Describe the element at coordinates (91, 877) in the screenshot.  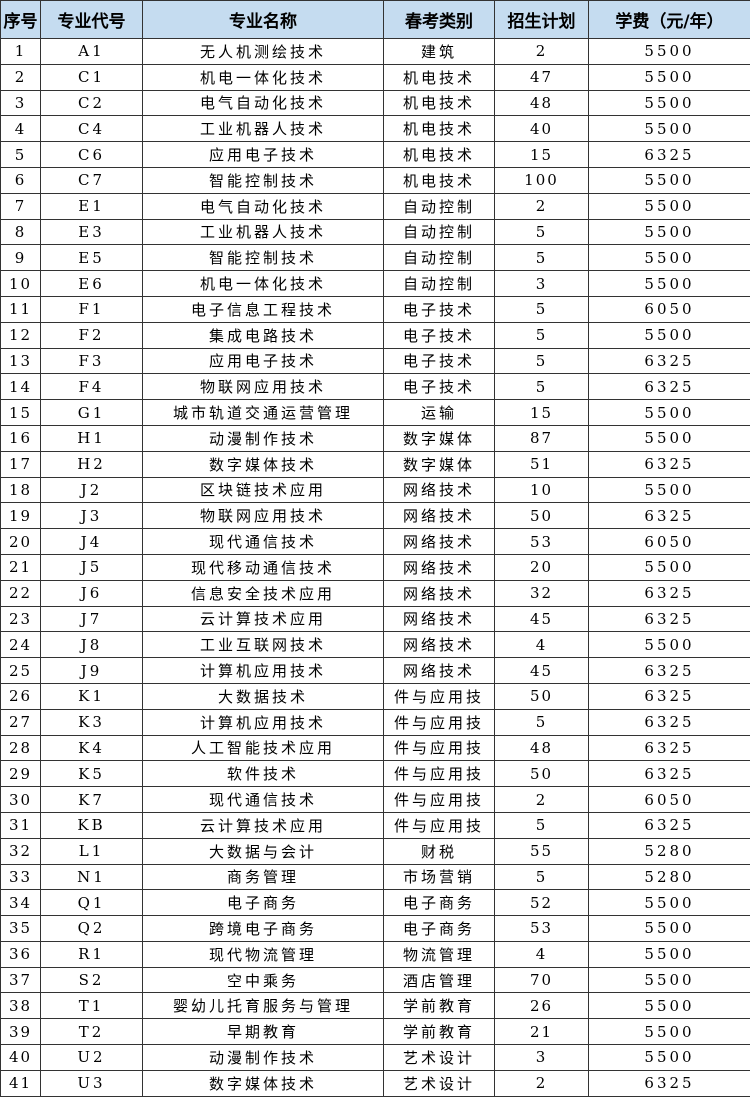
I see `code-cell: N1` at that location.